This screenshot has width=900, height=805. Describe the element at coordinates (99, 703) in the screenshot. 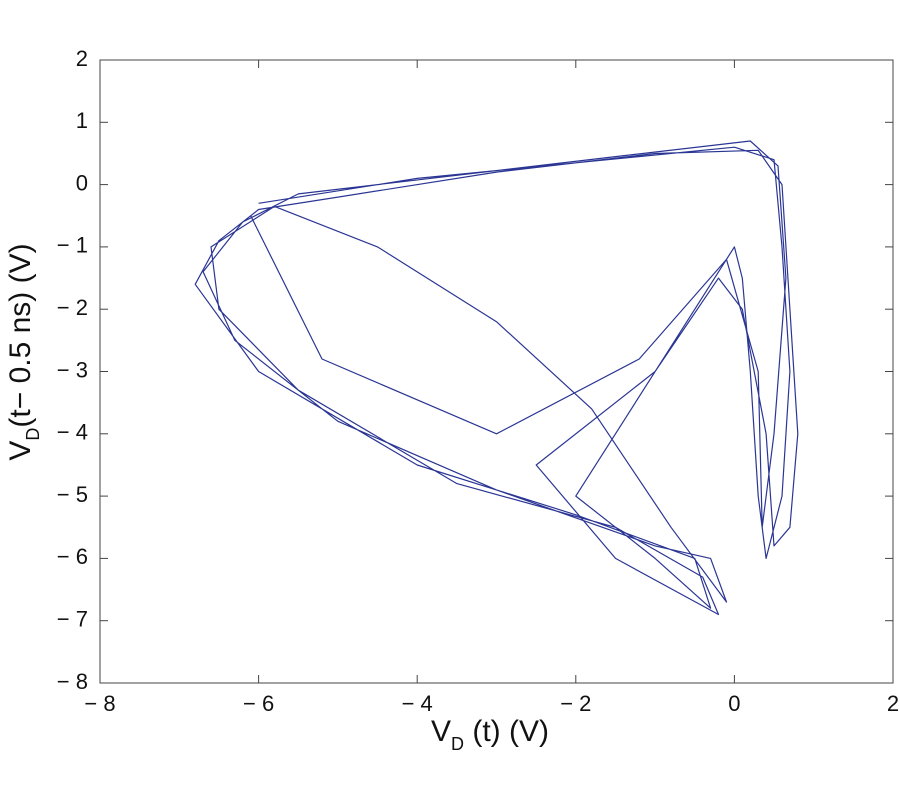

I see `x-tick-label: − 8` at that location.